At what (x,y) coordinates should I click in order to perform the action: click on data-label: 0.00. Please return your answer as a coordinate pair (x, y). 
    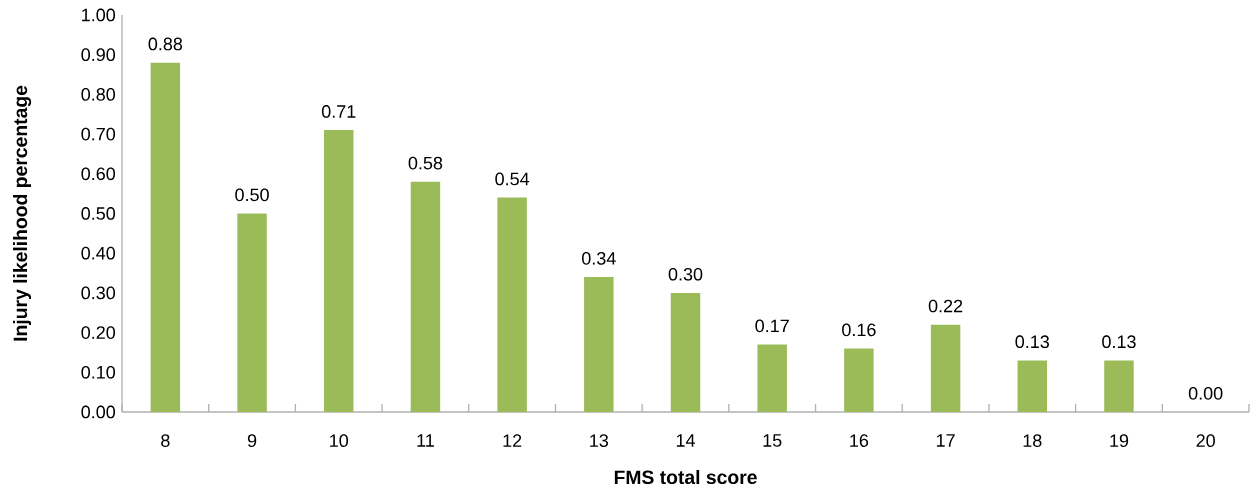
    Looking at the image, I should click on (1205, 393).